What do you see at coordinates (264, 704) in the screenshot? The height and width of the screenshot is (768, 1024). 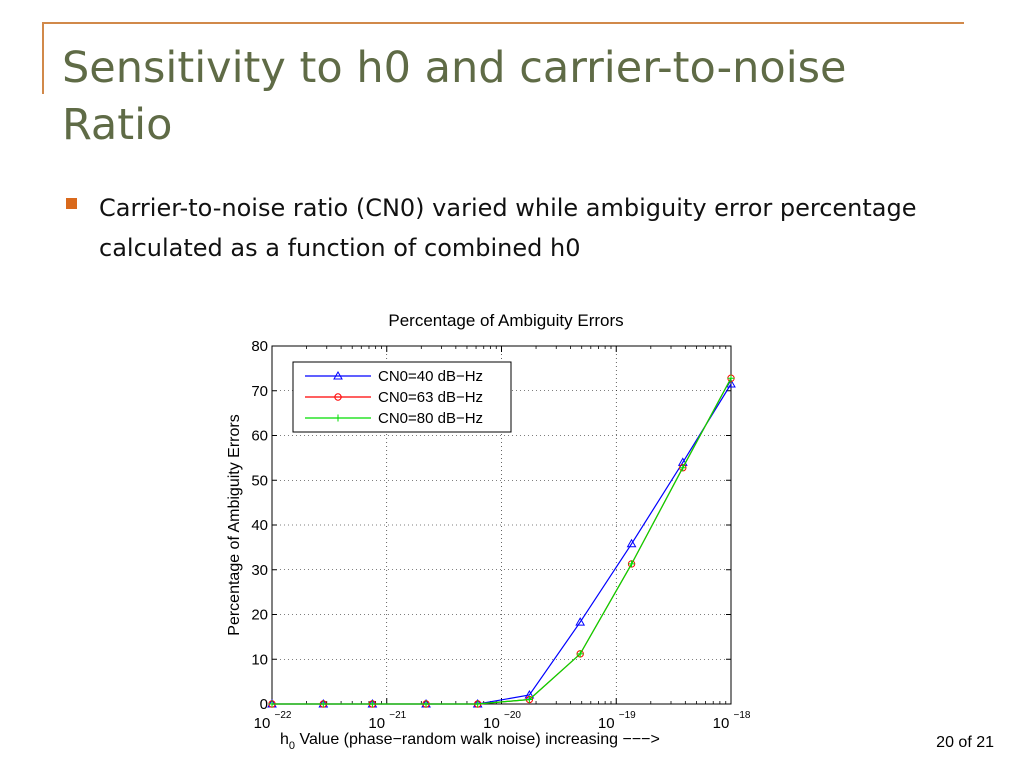 I see `y-tick-label: 0` at bounding box center [264, 704].